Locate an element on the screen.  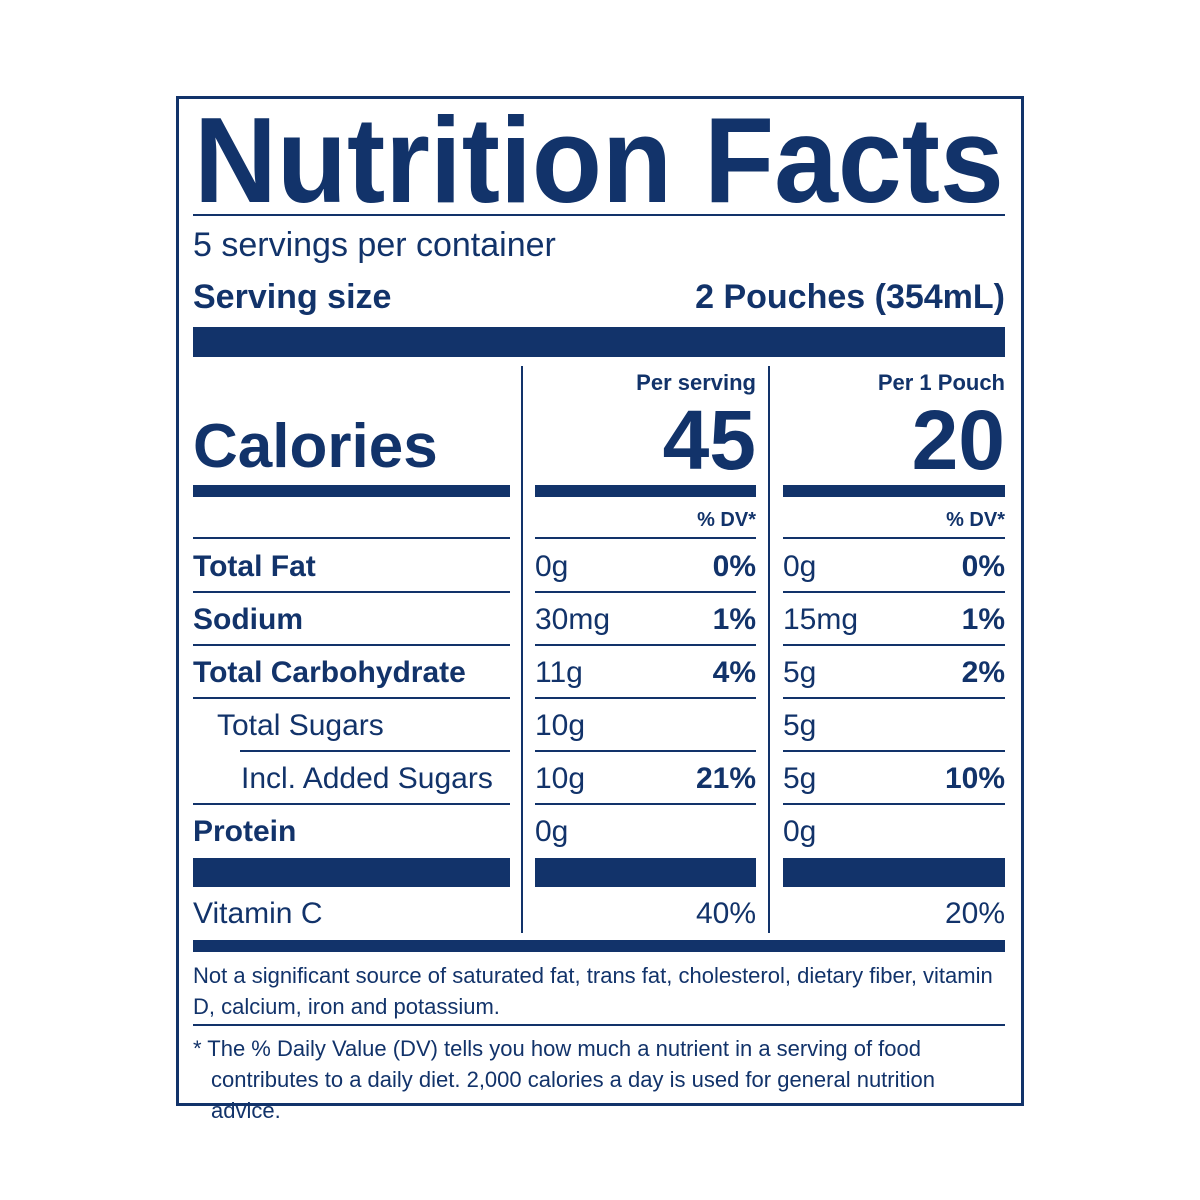
nutrient-name: Total Fat is located at coordinates (254, 566).